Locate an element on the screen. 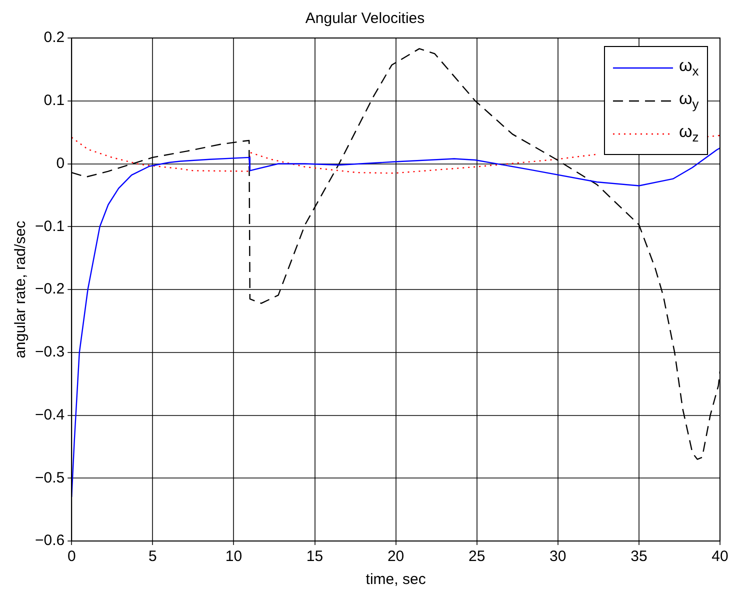 Image resolution: width=732 pixels, height=597 pixels. y-tick-label: 0.1 is located at coordinates (54, 101).